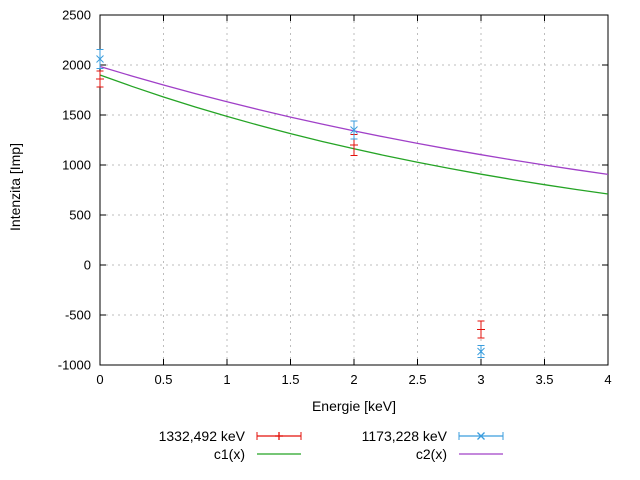  What do you see at coordinates (99, 379) in the screenshot?
I see `x-tick-label: 0` at bounding box center [99, 379].